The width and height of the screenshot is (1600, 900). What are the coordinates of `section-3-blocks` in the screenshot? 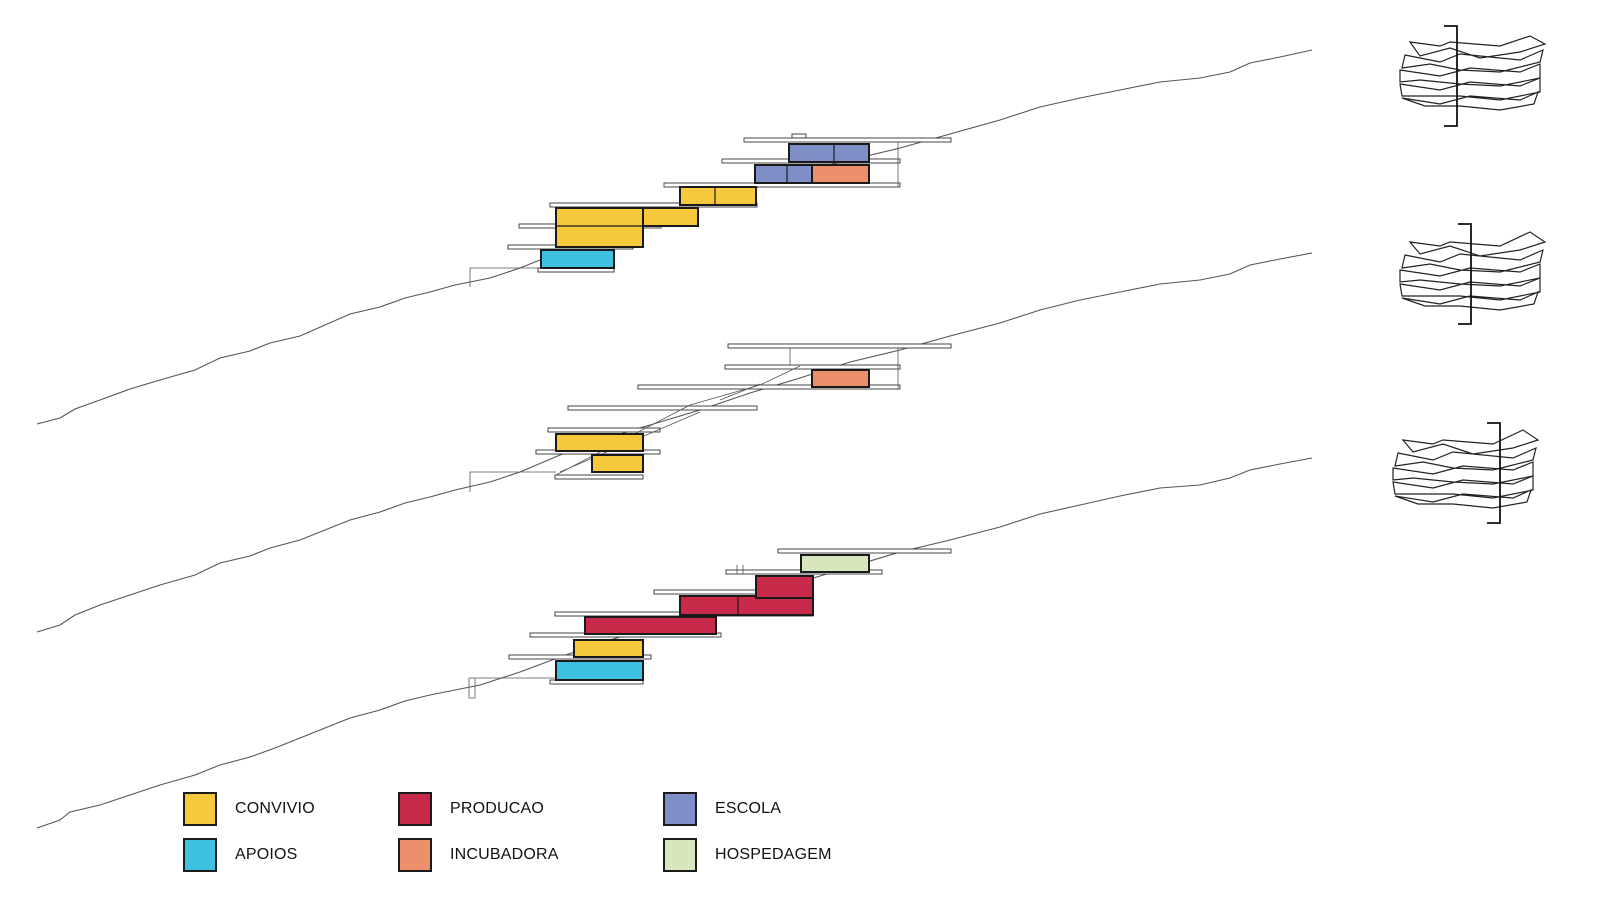 It's located at (712, 617).